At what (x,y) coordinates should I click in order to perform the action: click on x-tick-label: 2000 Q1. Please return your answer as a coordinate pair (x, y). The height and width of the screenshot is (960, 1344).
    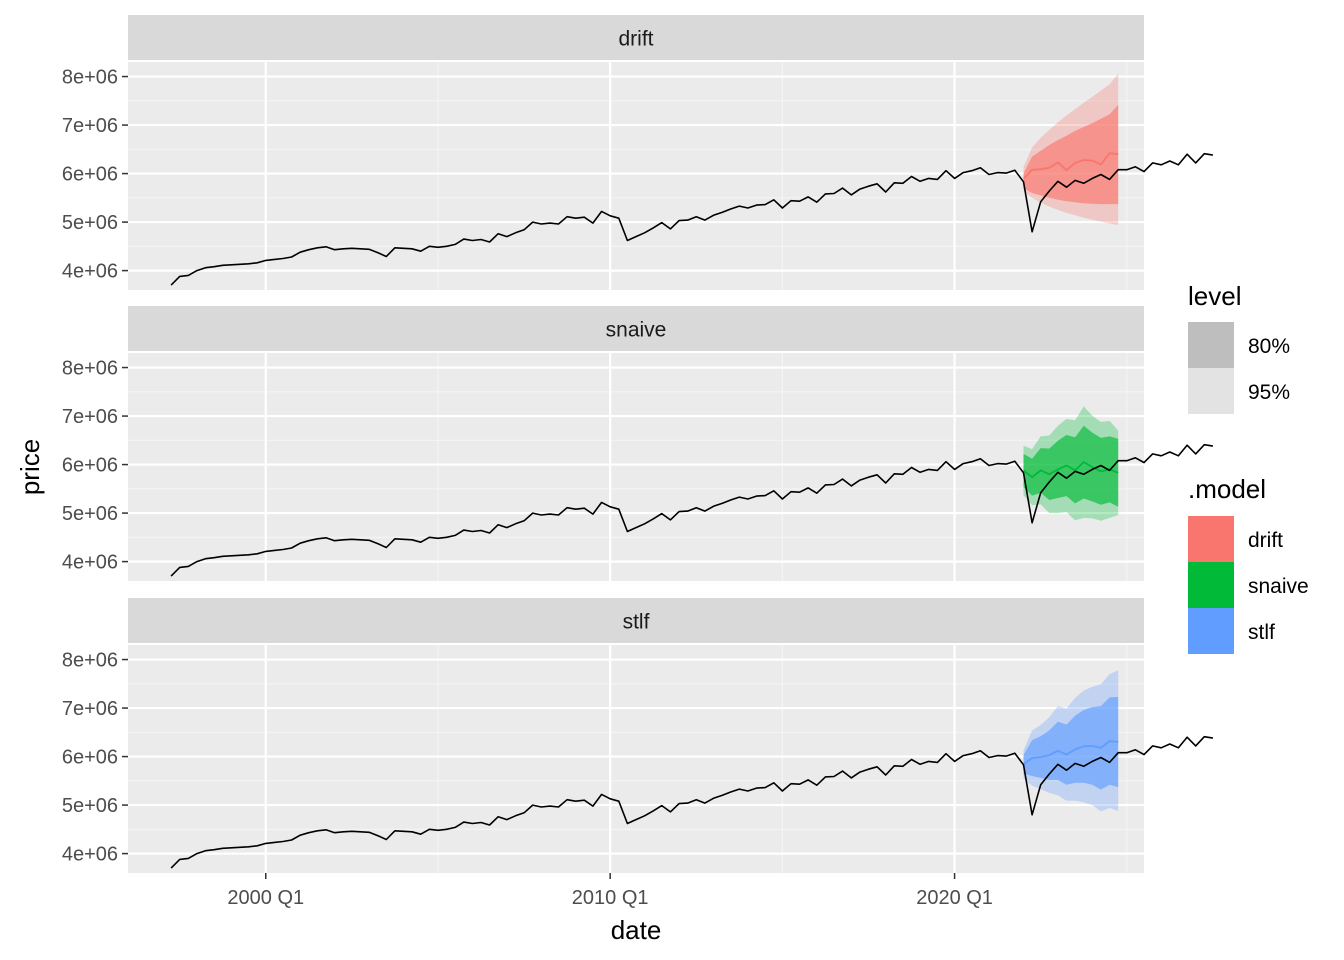
    Looking at the image, I should click on (265, 898).